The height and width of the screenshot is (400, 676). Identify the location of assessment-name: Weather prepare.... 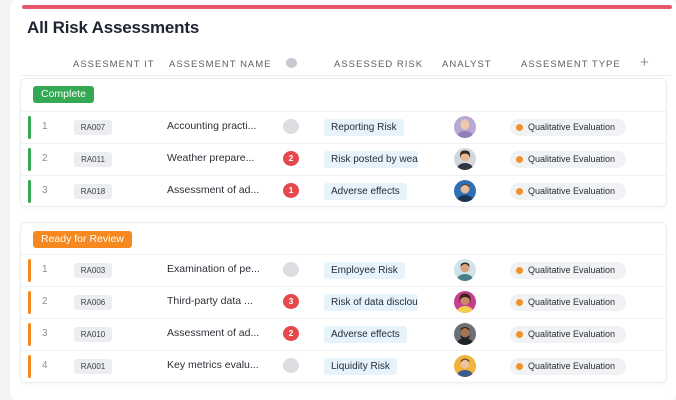
(211, 158).